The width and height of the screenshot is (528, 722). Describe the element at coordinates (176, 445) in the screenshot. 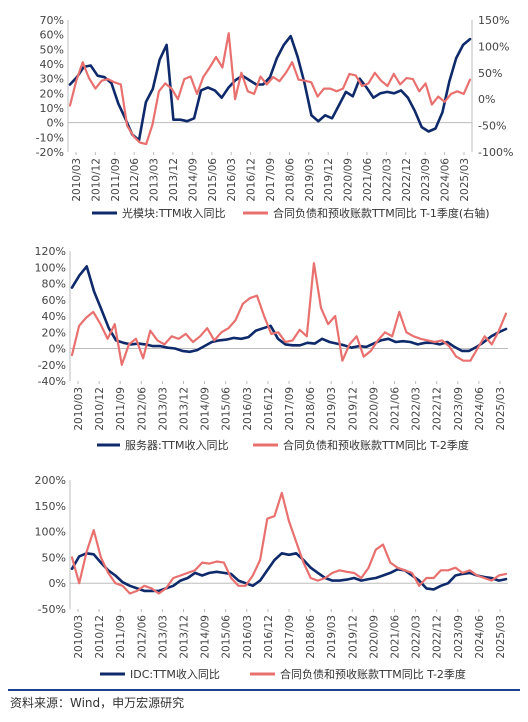

I see `legend-label-1: 服务器:TTM收入同比` at that location.